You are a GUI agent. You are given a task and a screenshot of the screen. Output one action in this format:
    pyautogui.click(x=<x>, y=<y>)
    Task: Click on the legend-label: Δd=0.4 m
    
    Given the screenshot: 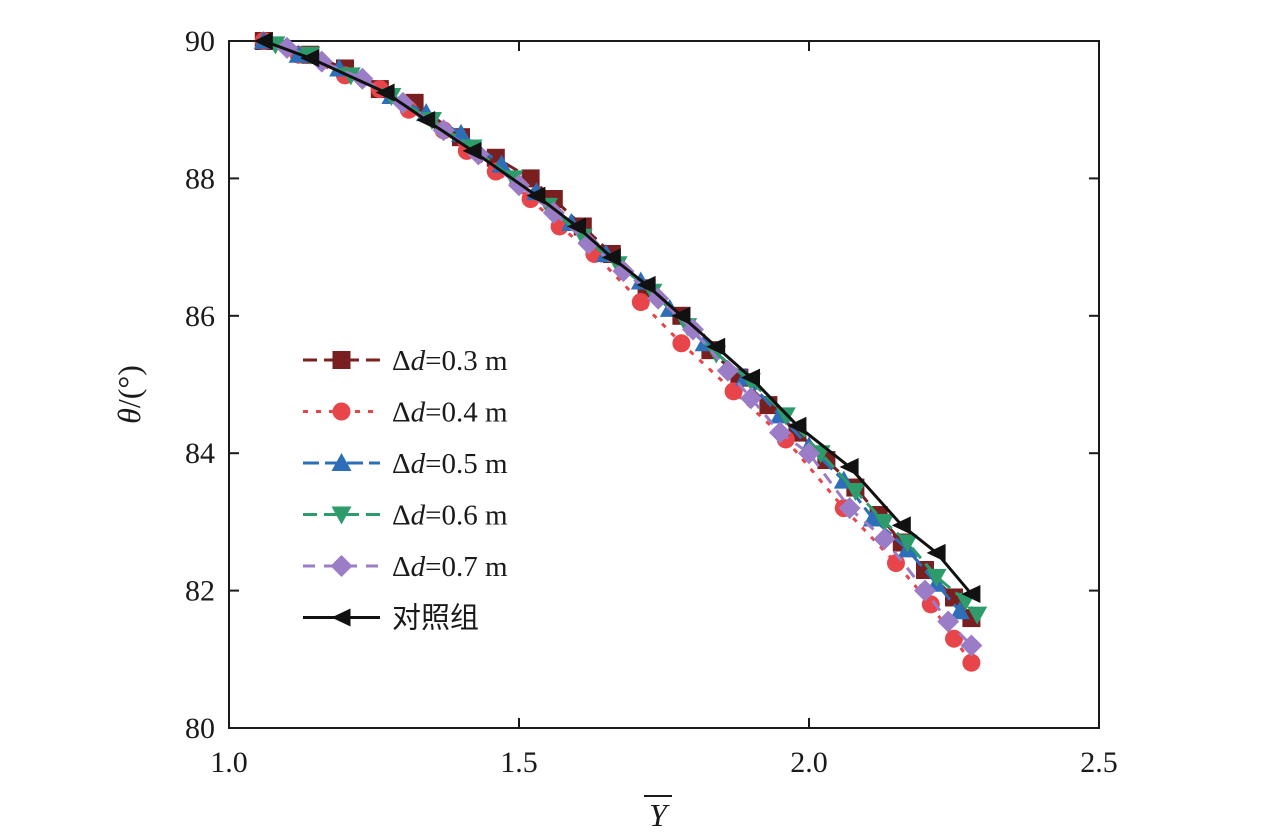 What is the action you would take?
    pyautogui.click(x=450, y=413)
    